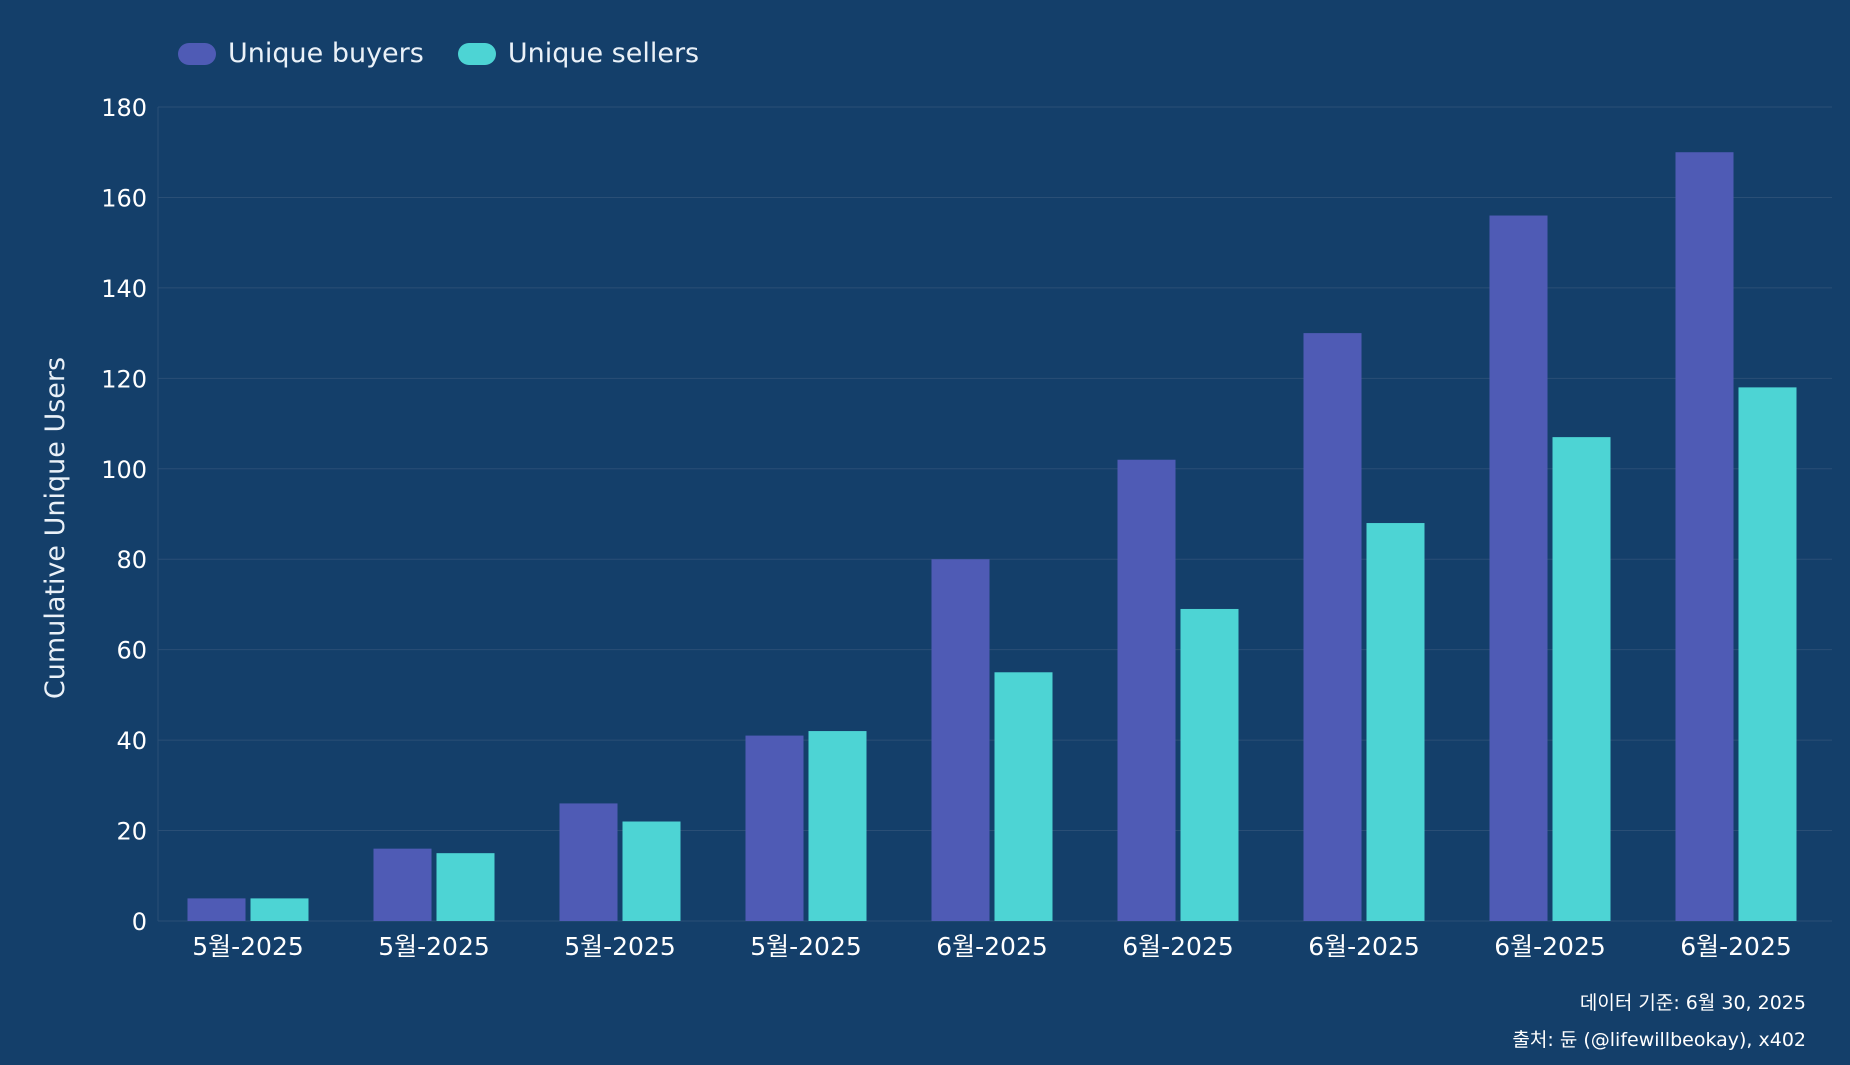 The height and width of the screenshot is (1065, 1850). I want to click on y-tick-label: 100, so click(124, 470).